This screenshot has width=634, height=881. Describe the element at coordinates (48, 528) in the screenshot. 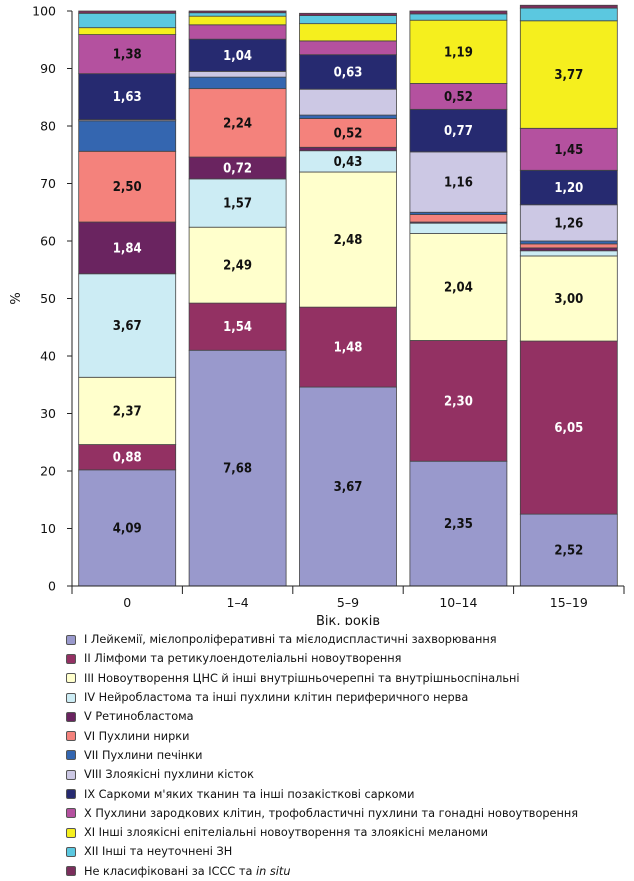

I see `y-tick-label: 10` at that location.